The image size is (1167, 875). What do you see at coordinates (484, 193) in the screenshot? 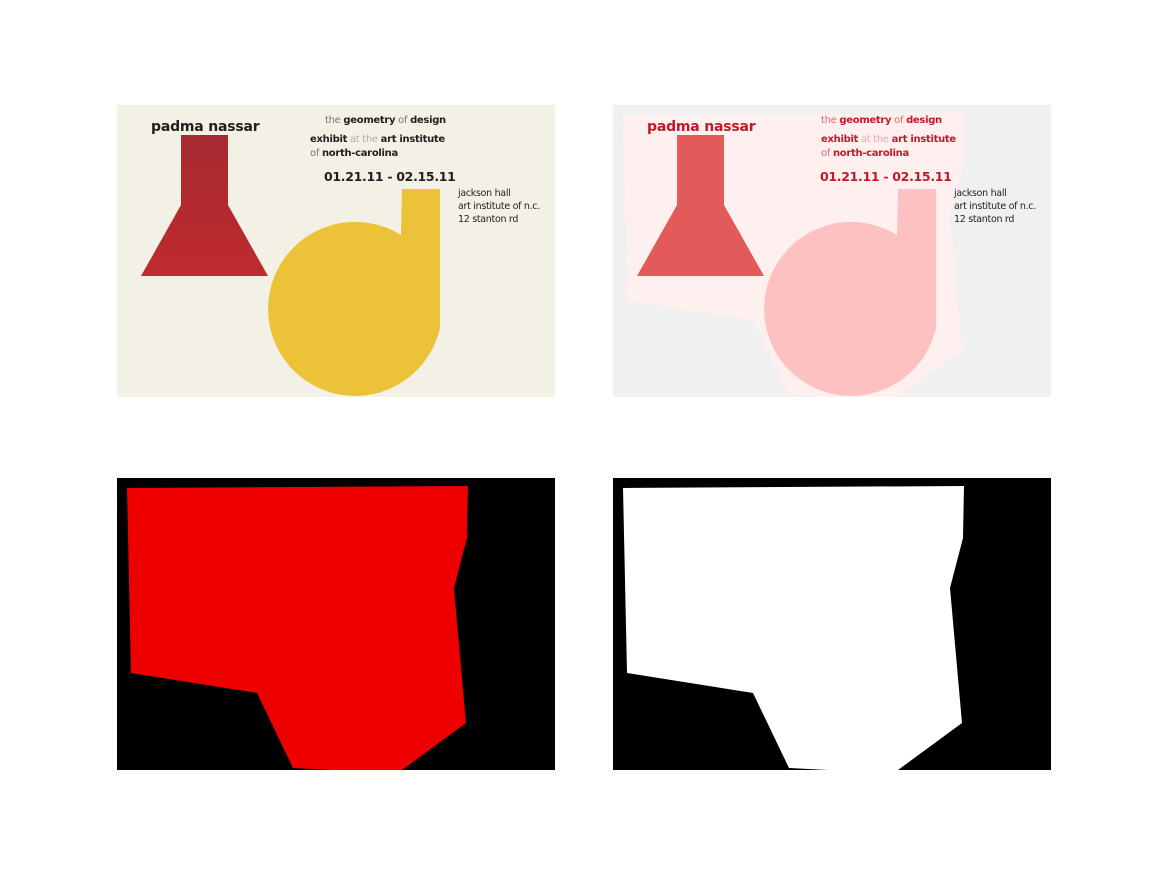
I see `address-line-1: jackson hall` at bounding box center [484, 193].